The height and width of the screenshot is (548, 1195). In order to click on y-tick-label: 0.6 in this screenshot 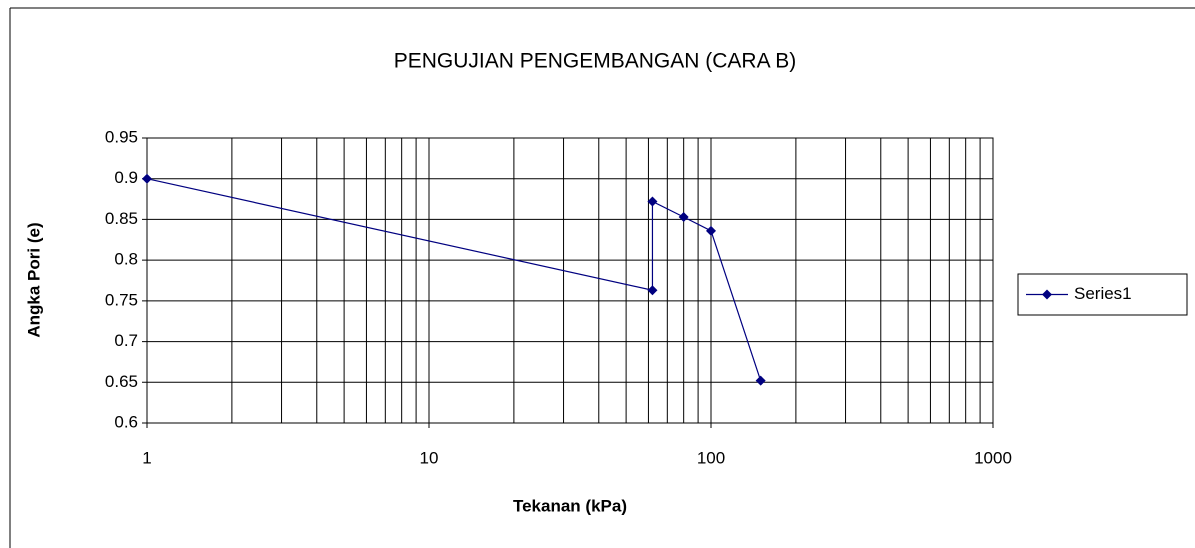, I will do `click(126, 421)`.